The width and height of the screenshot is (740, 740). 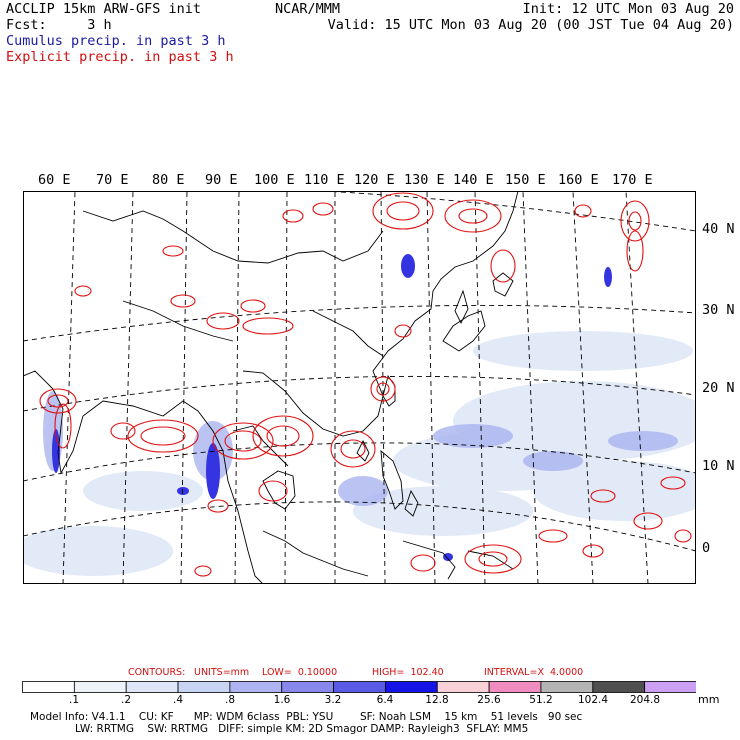 What do you see at coordinates (300, 672) in the screenshot?
I see `contours-low: LOW= 0.10000` at bounding box center [300, 672].